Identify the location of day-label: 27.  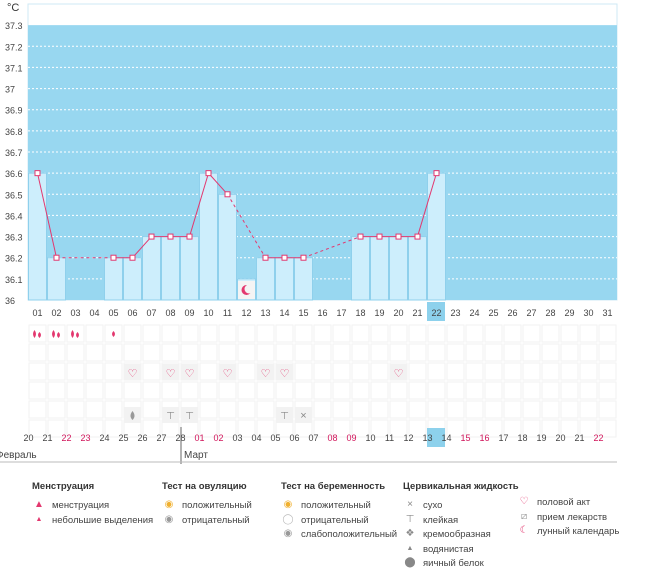
(531, 313).